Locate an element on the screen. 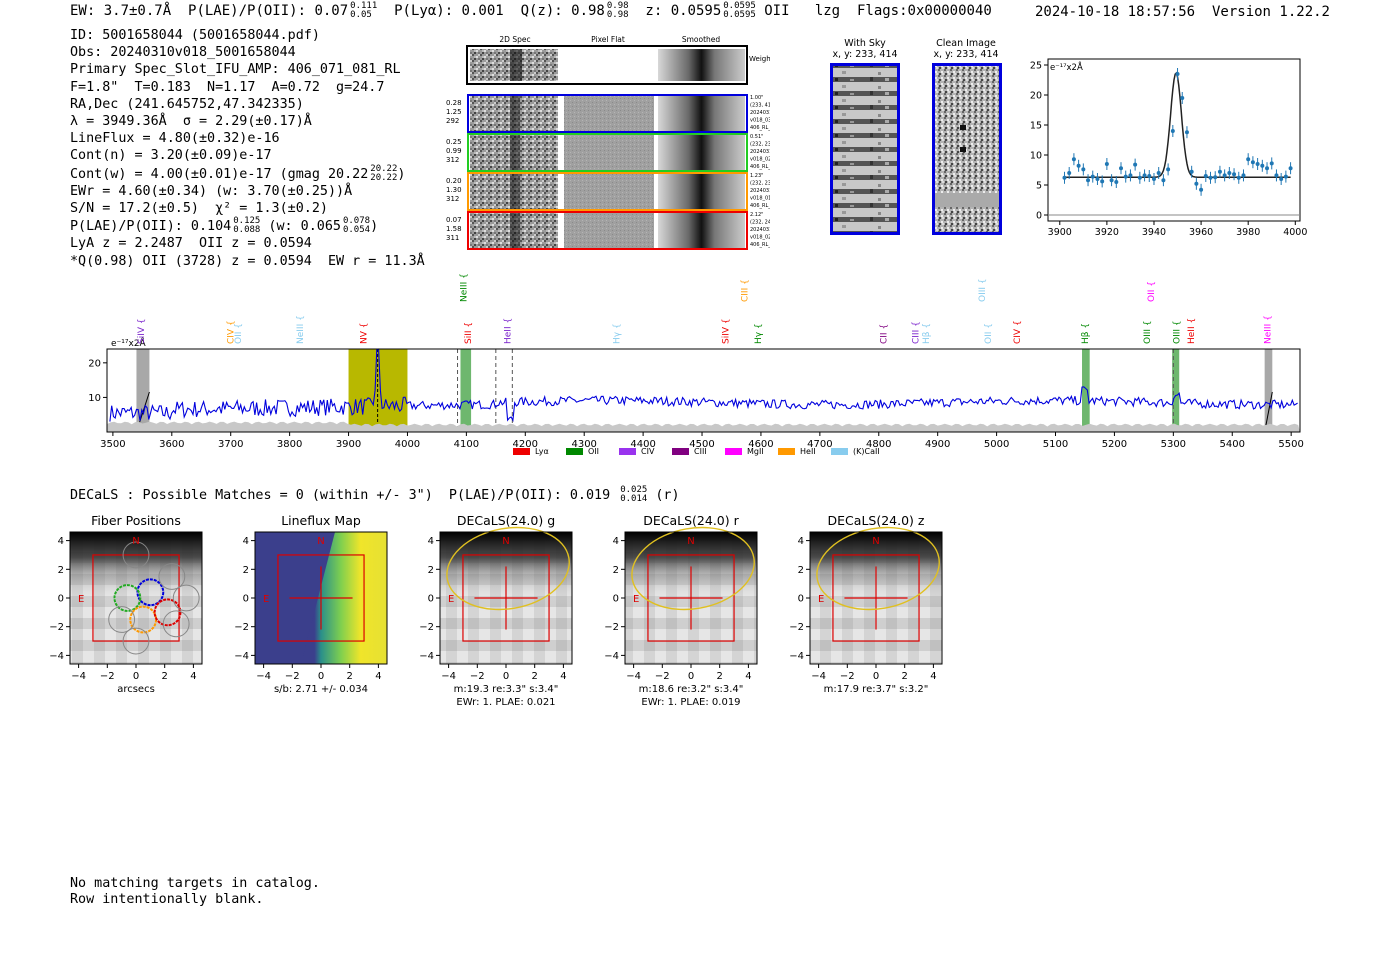  panel-xtick-label: 2 is located at coordinates (720, 676).